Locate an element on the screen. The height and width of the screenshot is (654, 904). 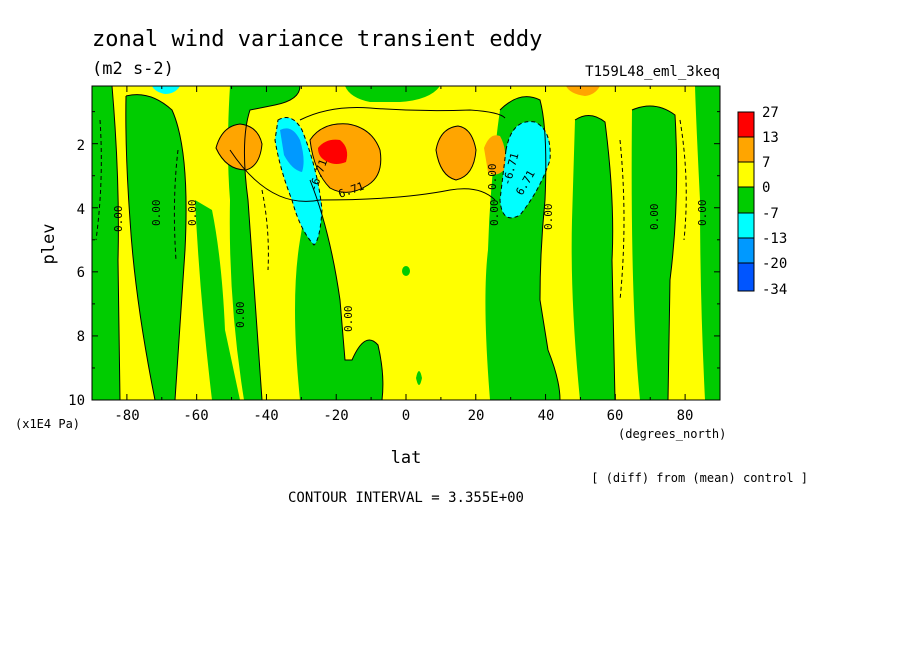
y-tick-label: 6 is located at coordinates (81, 273).